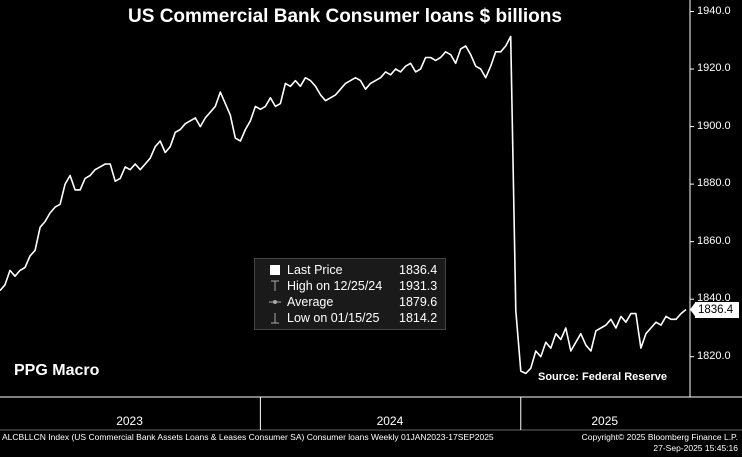 The width and height of the screenshot is (742, 457). What do you see at coordinates (129, 421) in the screenshot?
I see `x-tick-label: 2023` at bounding box center [129, 421].